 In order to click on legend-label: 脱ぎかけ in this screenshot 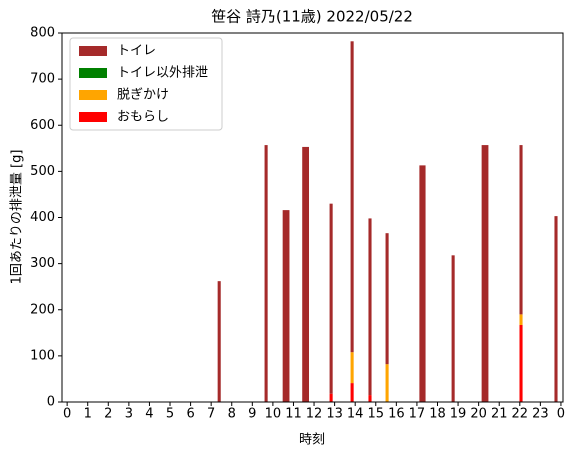, I will do `click(143, 95)`.